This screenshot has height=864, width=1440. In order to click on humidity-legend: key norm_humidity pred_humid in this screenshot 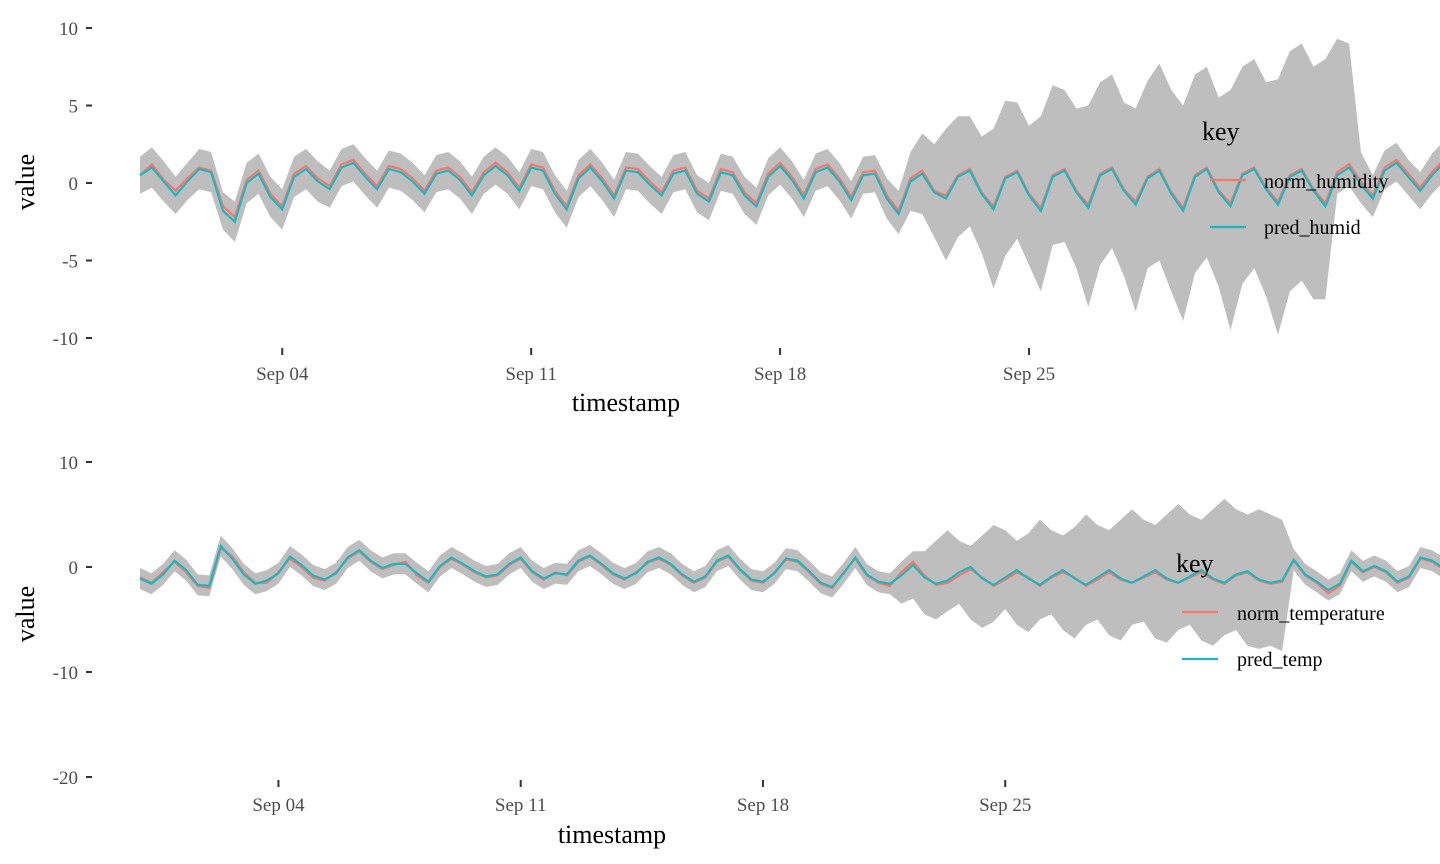, I will do `click(1295, 178)`.